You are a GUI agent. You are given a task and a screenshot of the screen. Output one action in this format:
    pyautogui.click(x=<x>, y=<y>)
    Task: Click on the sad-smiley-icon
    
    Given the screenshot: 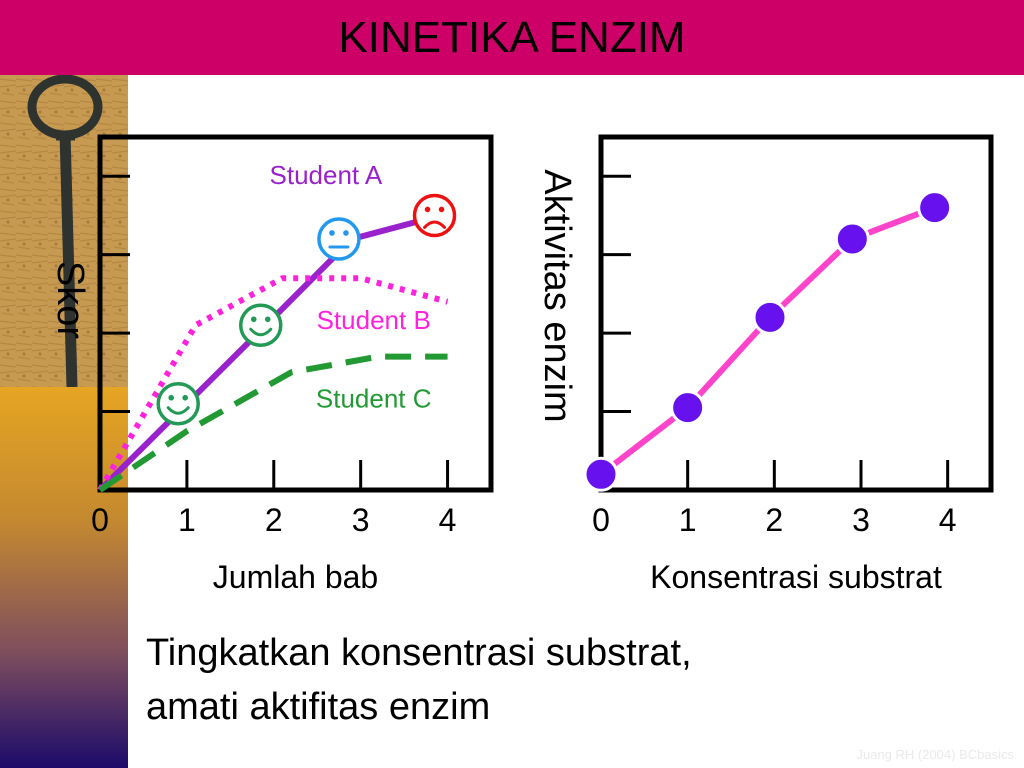 What is the action you would take?
    pyautogui.click(x=434, y=215)
    